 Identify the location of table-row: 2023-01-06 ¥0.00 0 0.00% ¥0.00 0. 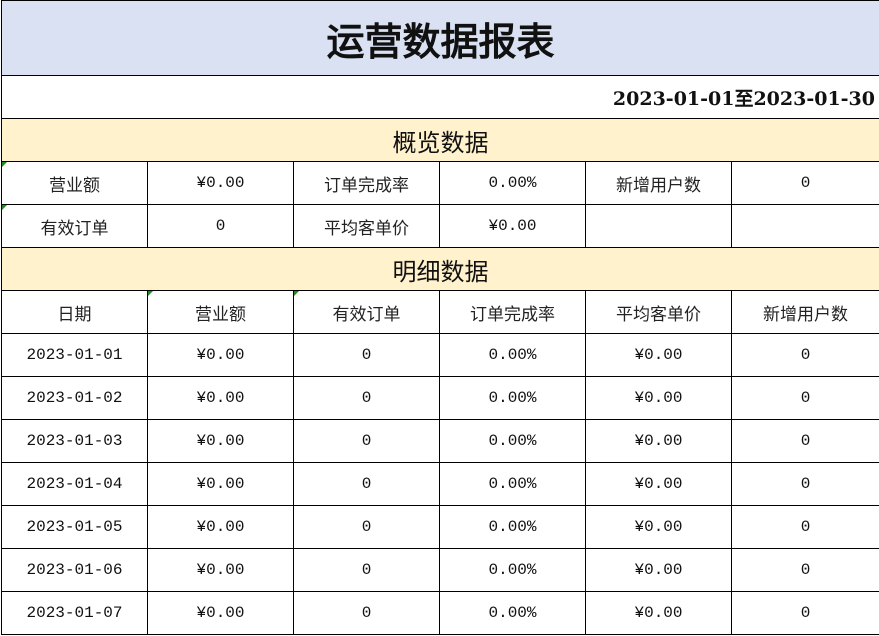
(440, 570).